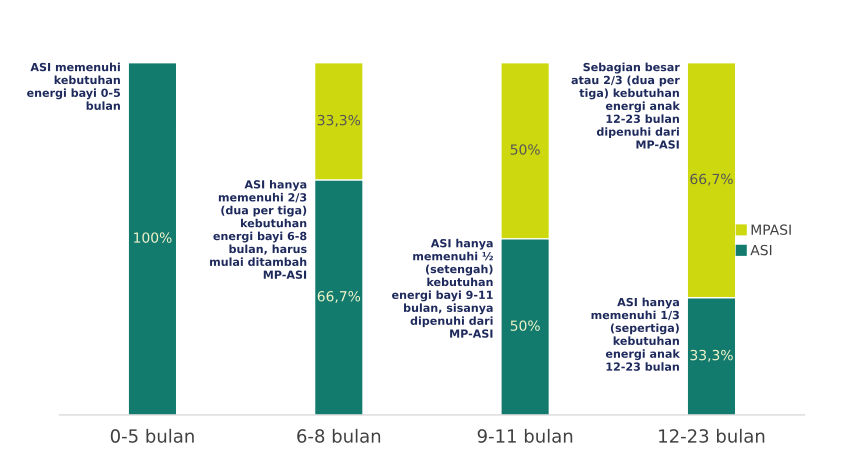  I want to click on data-label: 100%, so click(153, 237).